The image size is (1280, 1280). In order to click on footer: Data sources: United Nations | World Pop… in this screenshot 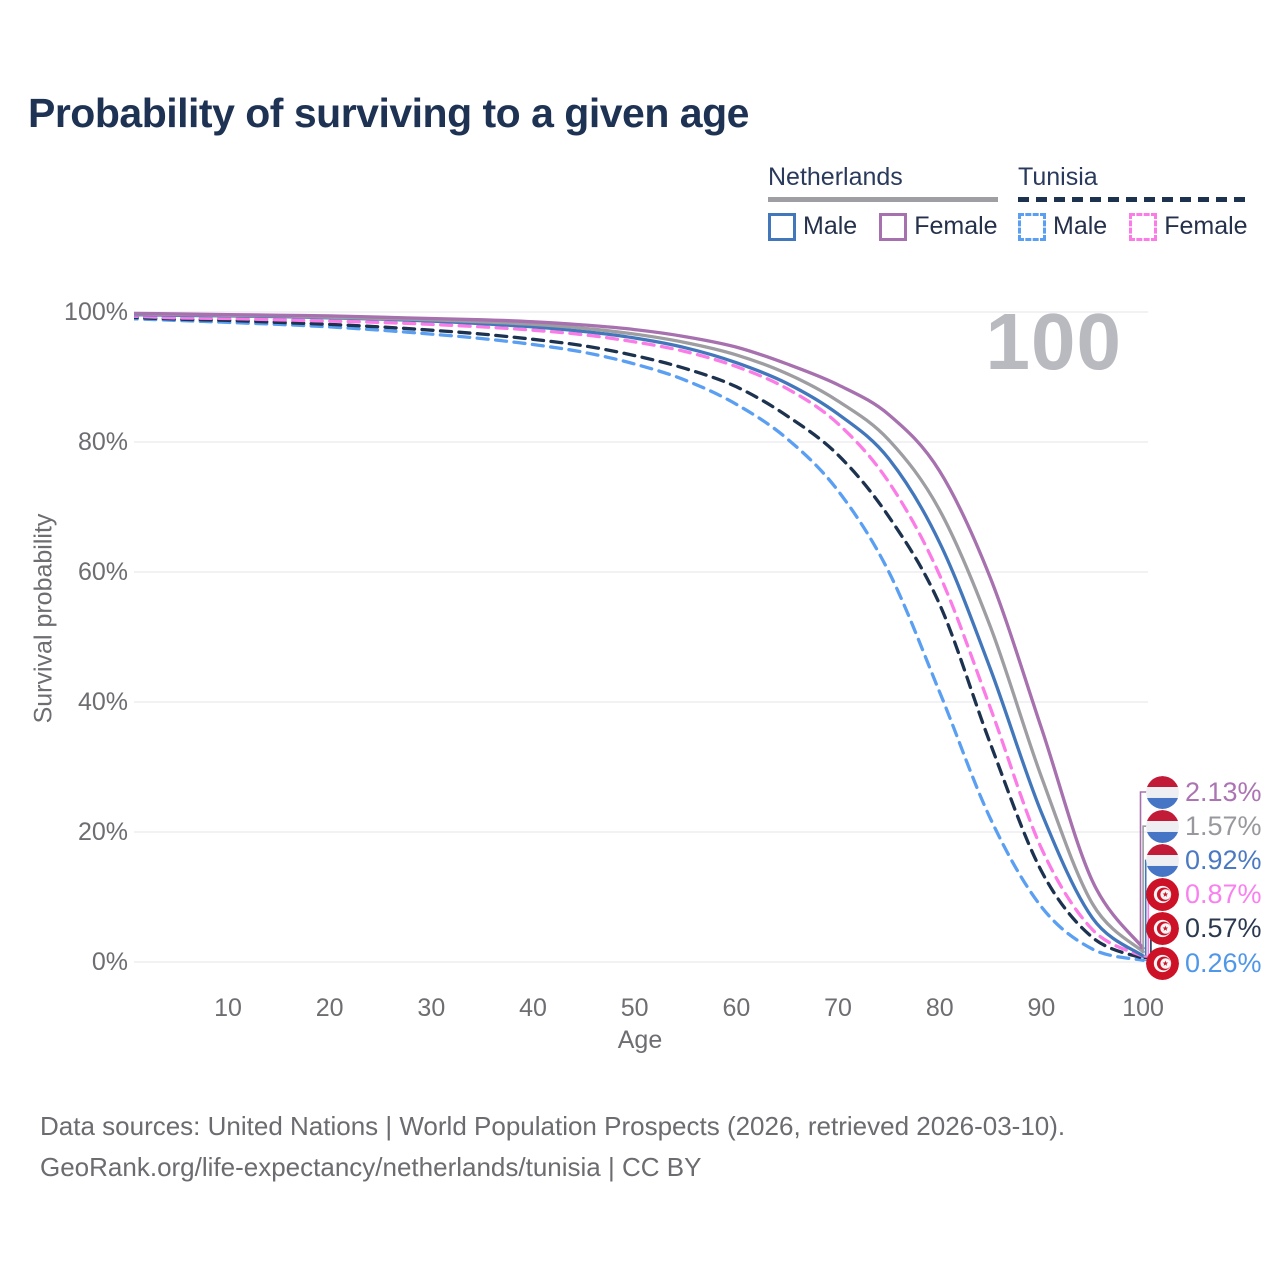, I will do `click(552, 1147)`.